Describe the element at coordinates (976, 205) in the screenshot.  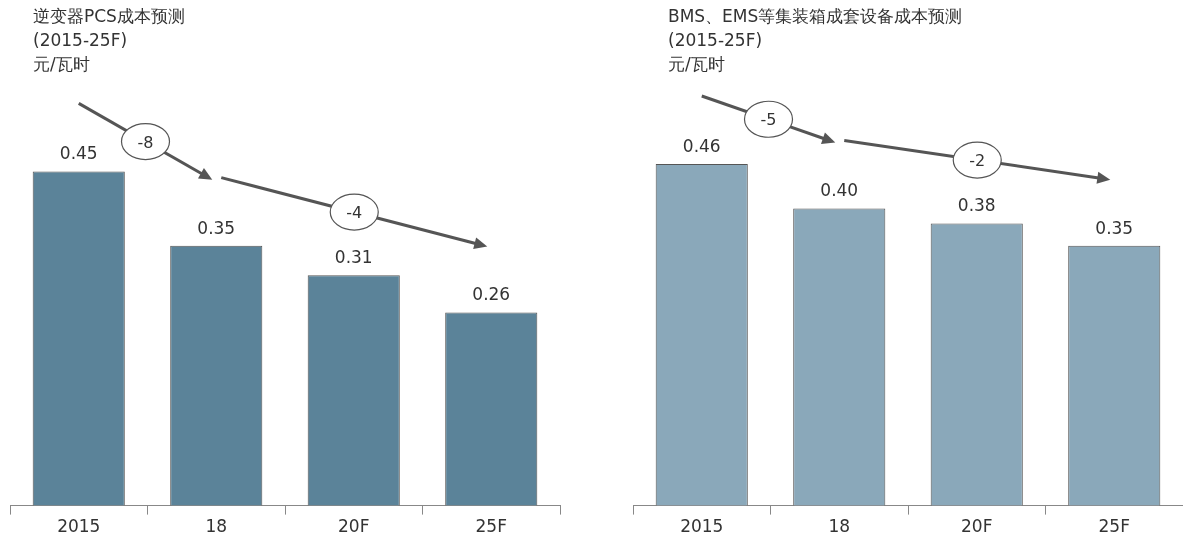
I see `data-label: 0.38` at that location.